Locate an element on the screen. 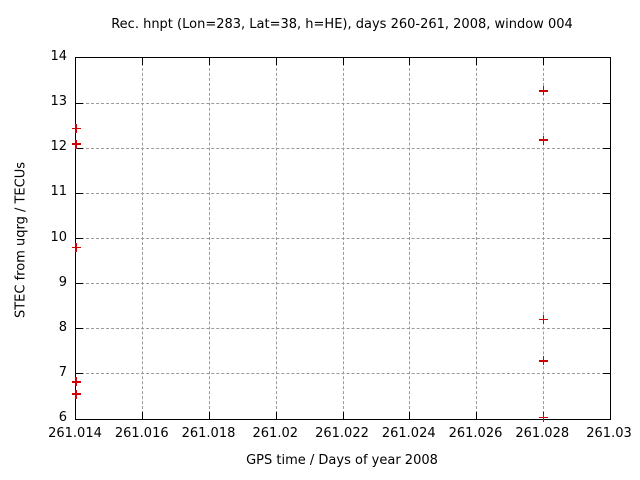 The height and width of the screenshot is (480, 640). x-tick-label: 261.022 is located at coordinates (342, 433).